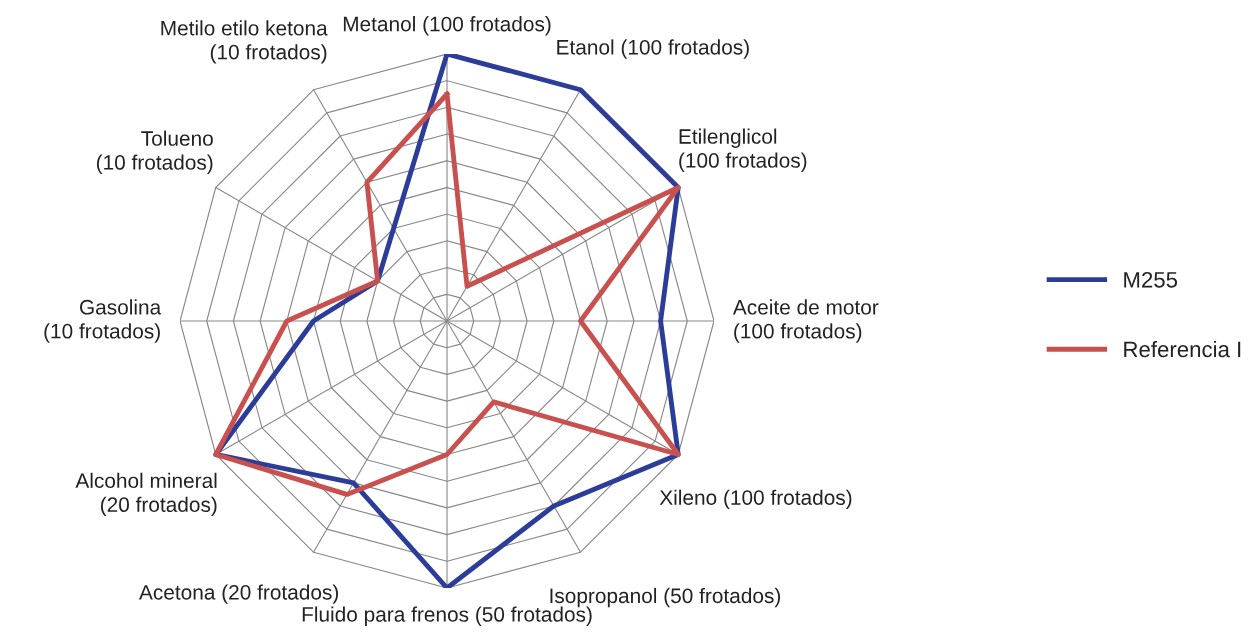 The height and width of the screenshot is (633, 1255). What do you see at coordinates (103, 321) in the screenshot?
I see `spoke-label: Gasolina (10 frotados)` at bounding box center [103, 321].